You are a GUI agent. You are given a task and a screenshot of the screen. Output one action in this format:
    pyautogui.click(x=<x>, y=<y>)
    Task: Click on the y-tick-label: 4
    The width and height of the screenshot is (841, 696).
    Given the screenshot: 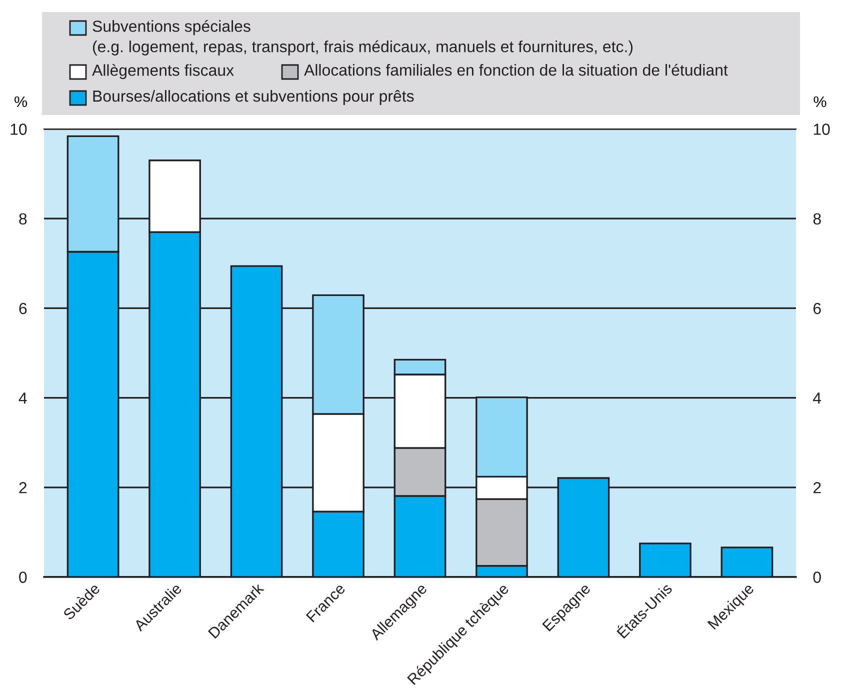 What is the action you would take?
    pyautogui.click(x=22, y=398)
    